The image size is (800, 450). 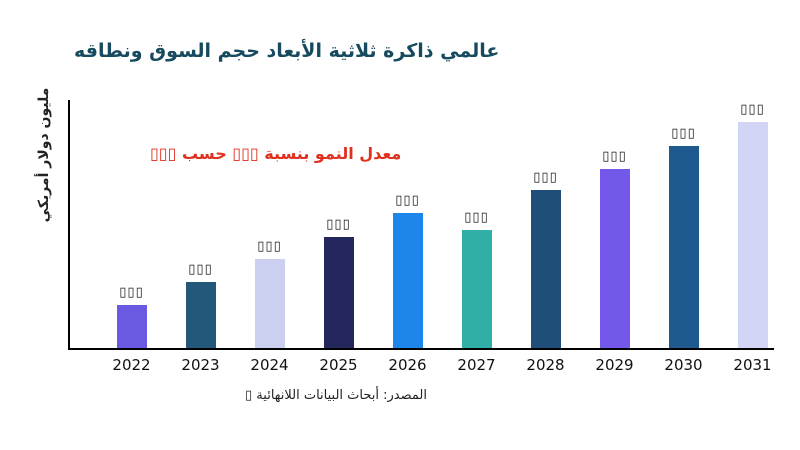 I want to click on x-tick-label-2026: 2026, so click(x=407, y=365).